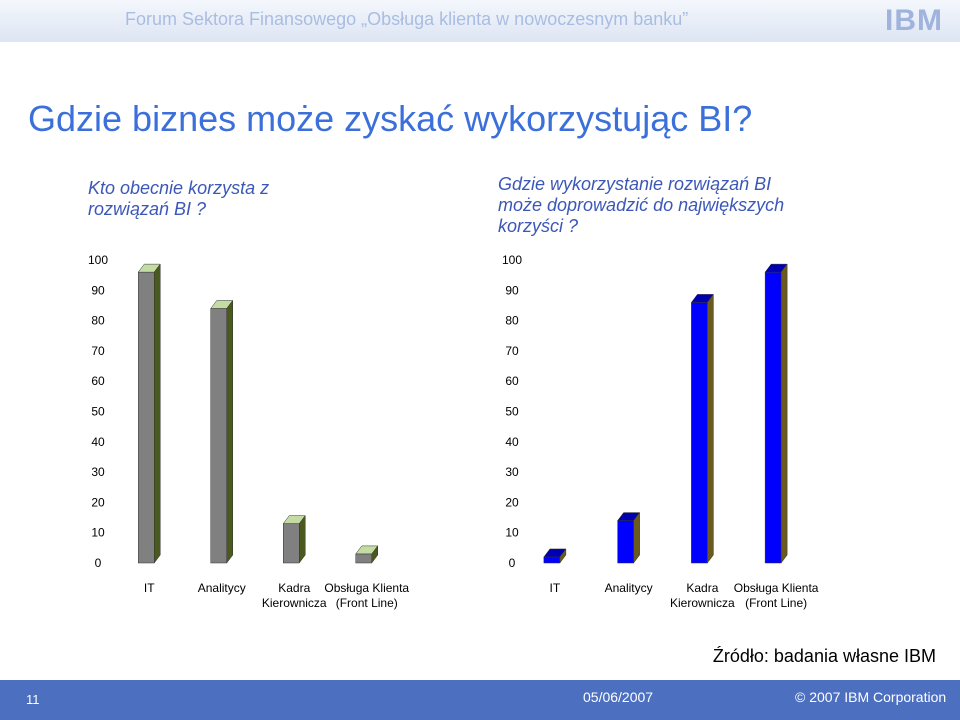  What do you see at coordinates (480, 700) in the screenshot?
I see `footer-bar: 11 05/06/2007 © 2007 IBM Corporation` at bounding box center [480, 700].